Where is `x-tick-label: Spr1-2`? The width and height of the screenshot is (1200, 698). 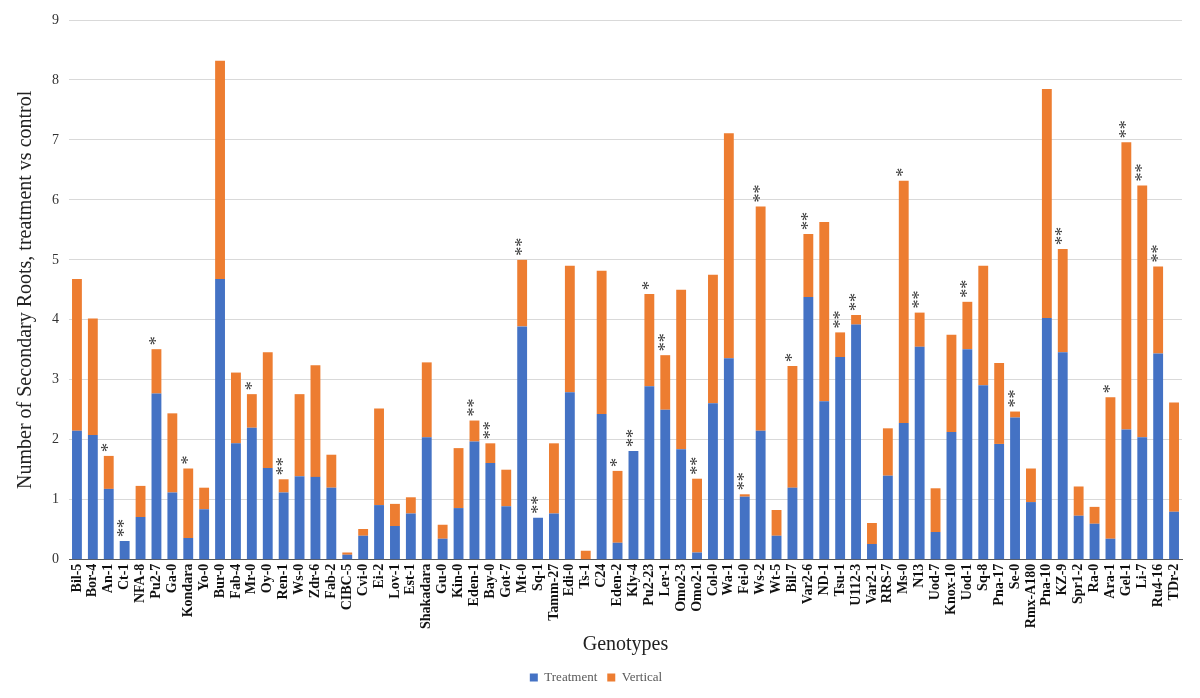 x-tick-label: Spr1-2 is located at coordinates (1078, 584).